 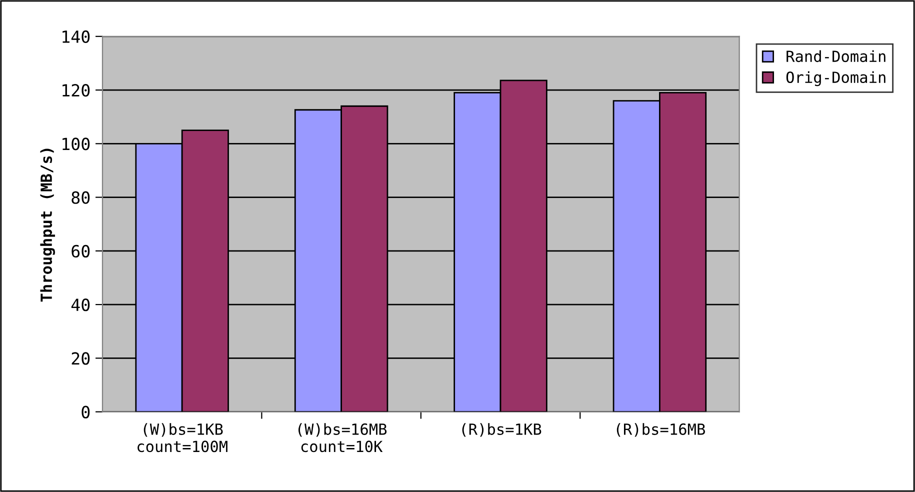 I want to click on y-tick-label: 140, so click(x=76, y=37).